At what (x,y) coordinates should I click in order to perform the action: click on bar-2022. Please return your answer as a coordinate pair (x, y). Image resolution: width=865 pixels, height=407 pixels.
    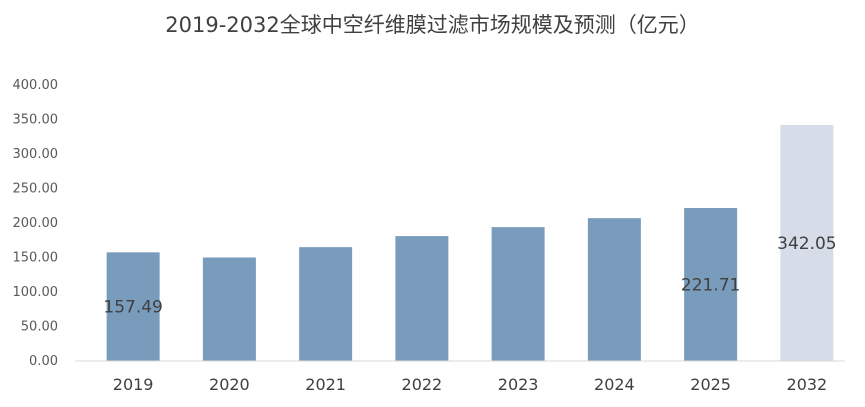
    Looking at the image, I should click on (422, 298).